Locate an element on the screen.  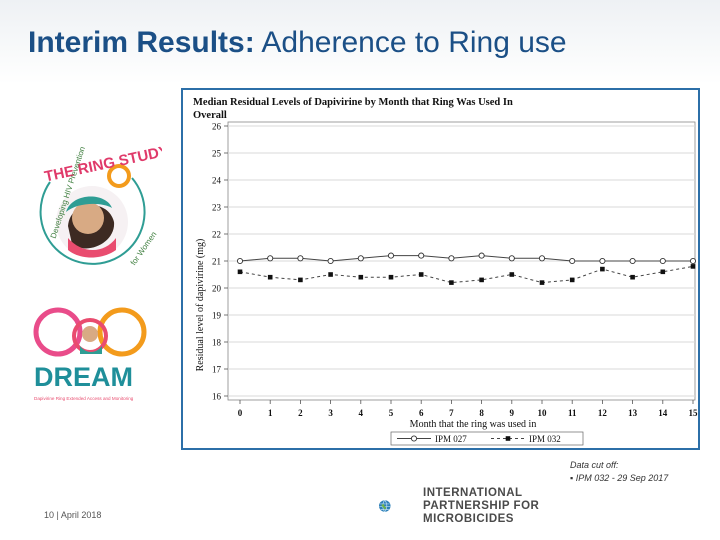
ipm-logo-line: PARTNERSHIP FOR is located at coordinates (481, 506).